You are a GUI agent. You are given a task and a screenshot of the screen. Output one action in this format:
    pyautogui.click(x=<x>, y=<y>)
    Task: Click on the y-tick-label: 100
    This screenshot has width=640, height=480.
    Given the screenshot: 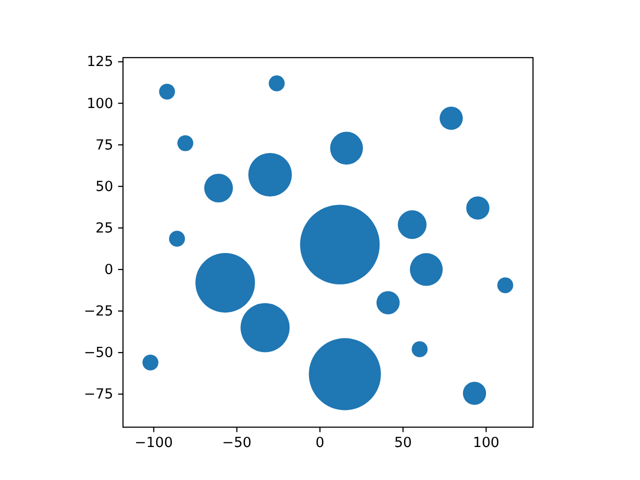 What is the action you would take?
    pyautogui.click(x=100, y=104)
    